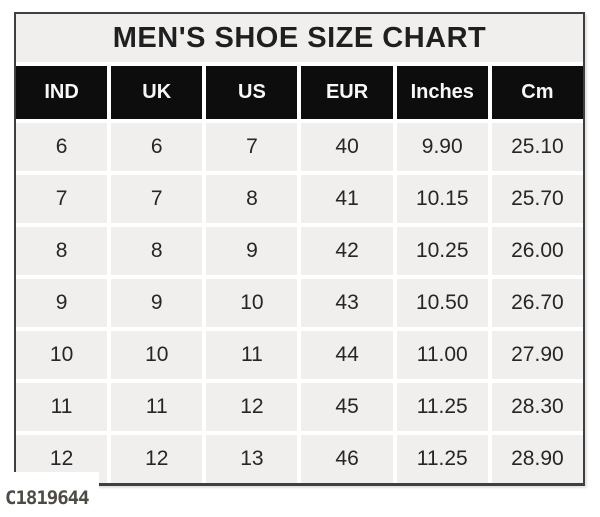  What do you see at coordinates (442, 147) in the screenshot?
I see `table-cell: 9.90` at bounding box center [442, 147].